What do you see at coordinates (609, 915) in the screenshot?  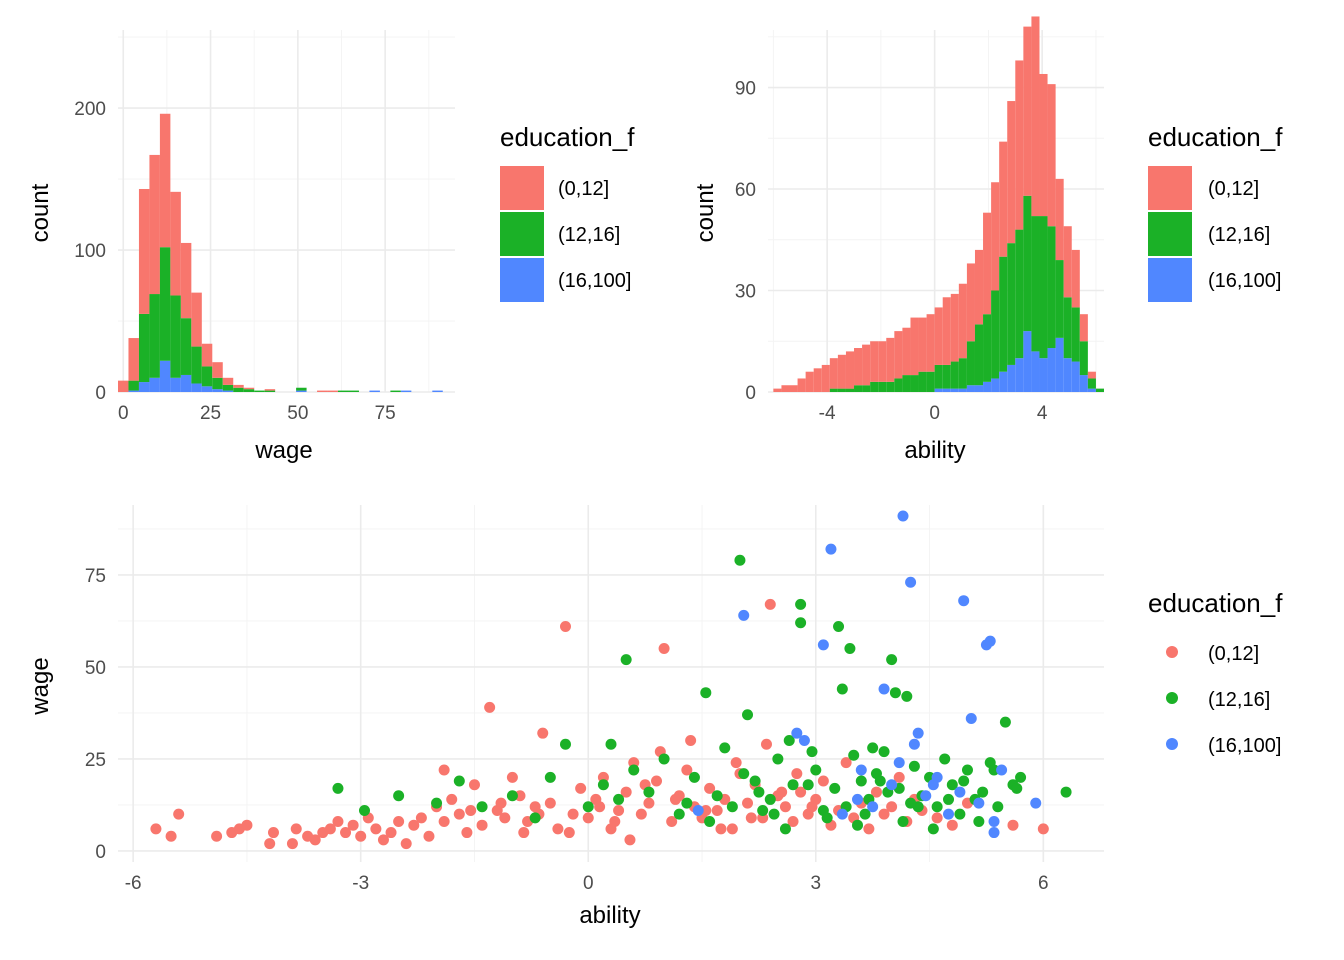 I see `scatter-x-title: ability` at bounding box center [609, 915].